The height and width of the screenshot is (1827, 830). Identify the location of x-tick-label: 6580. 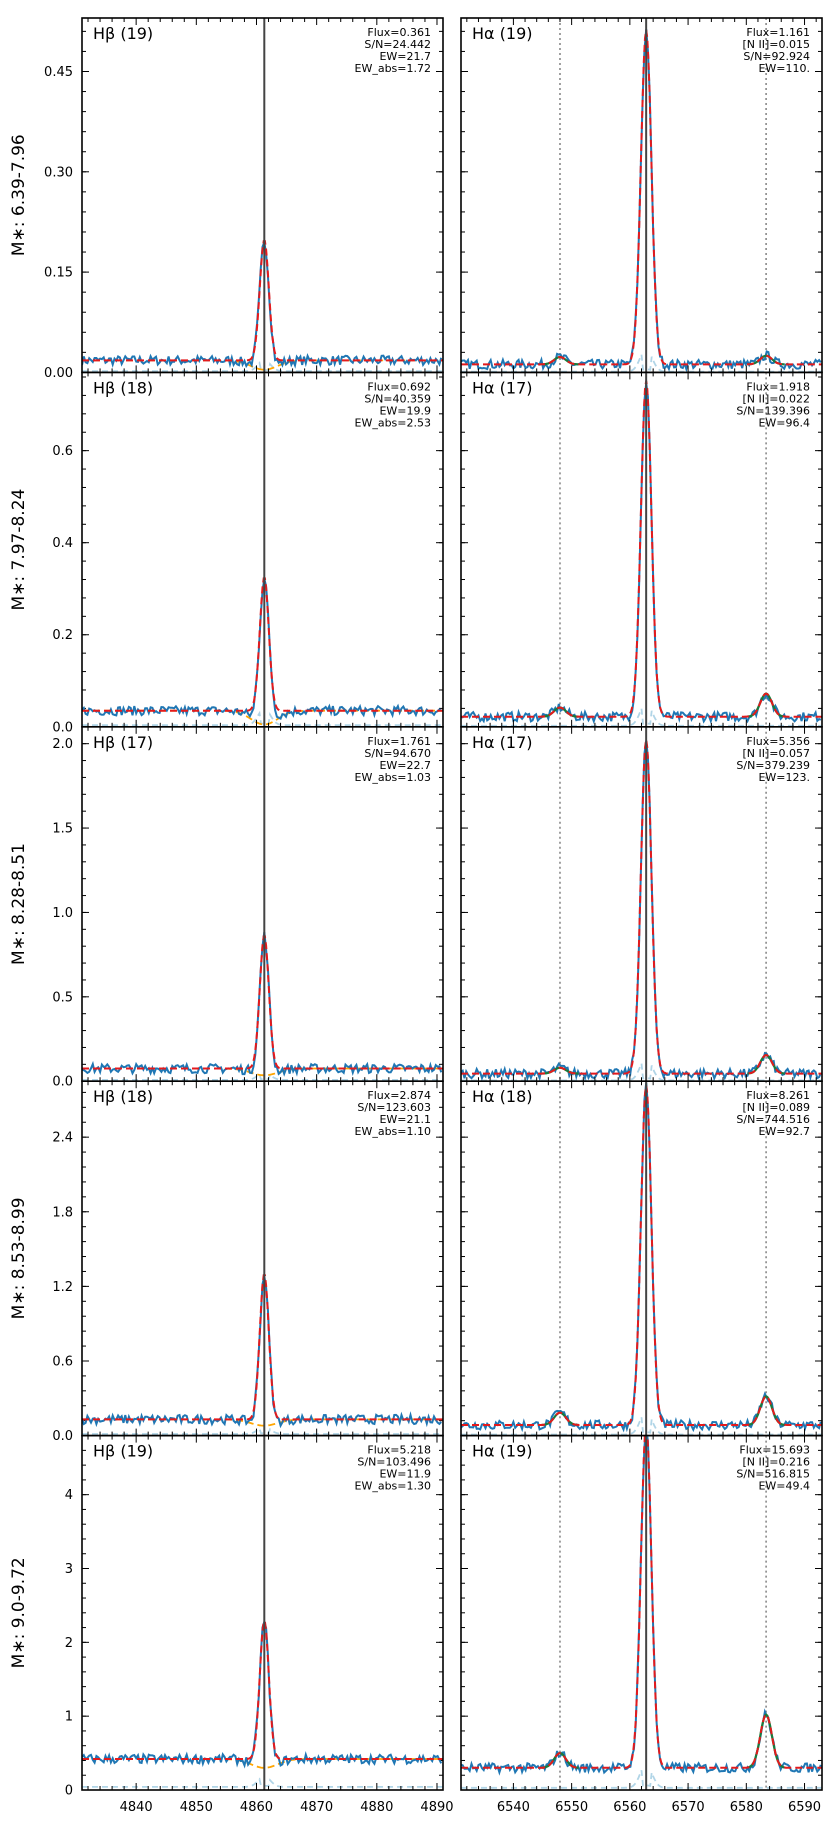
(746, 1807).